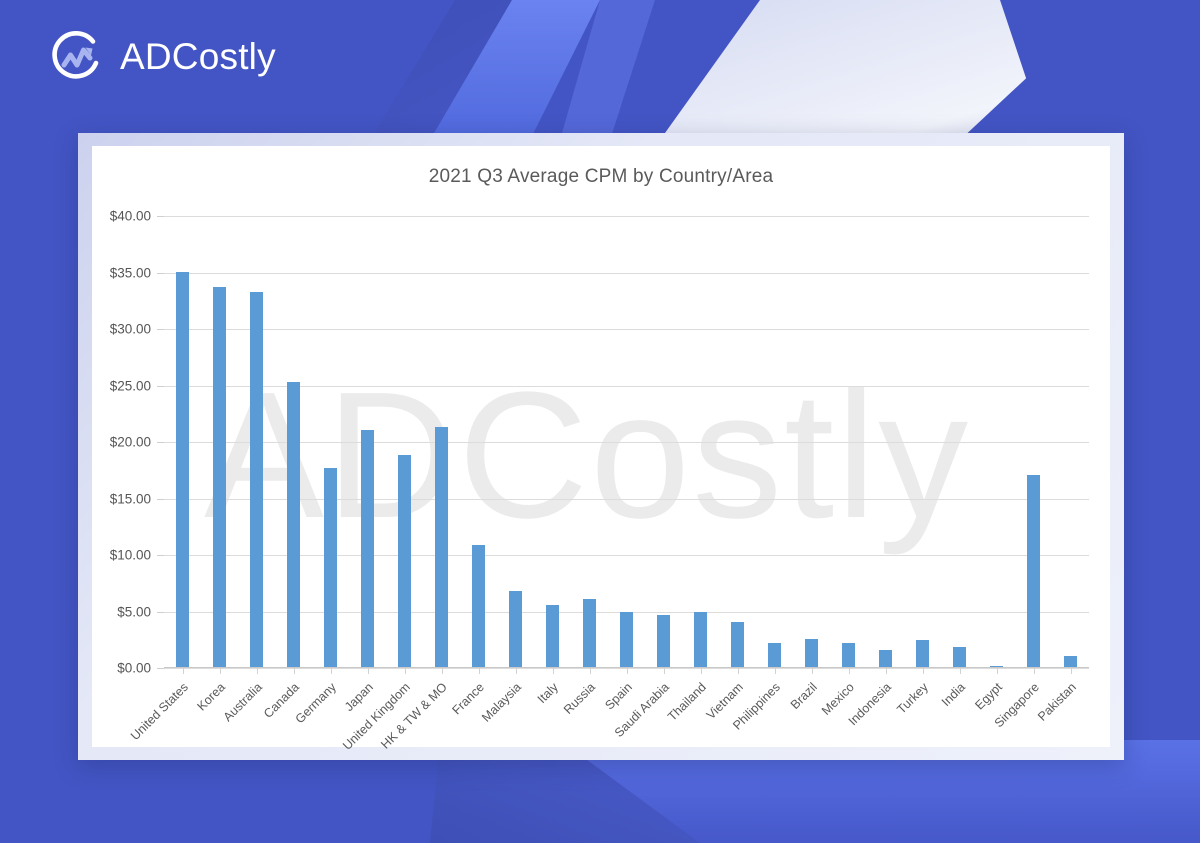  Describe the element at coordinates (579, 698) in the screenshot. I see `x-axis-label: Russia` at that location.